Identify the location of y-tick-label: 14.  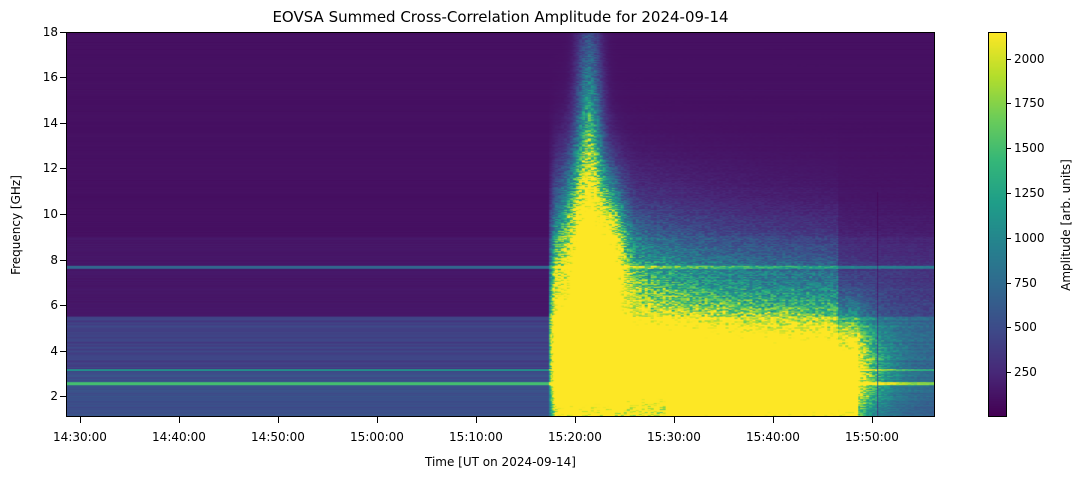
(50, 123).